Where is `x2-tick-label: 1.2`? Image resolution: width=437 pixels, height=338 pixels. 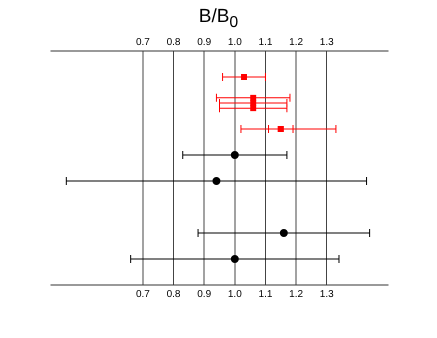 x2-tick-label: 1.2 is located at coordinates (296, 42).